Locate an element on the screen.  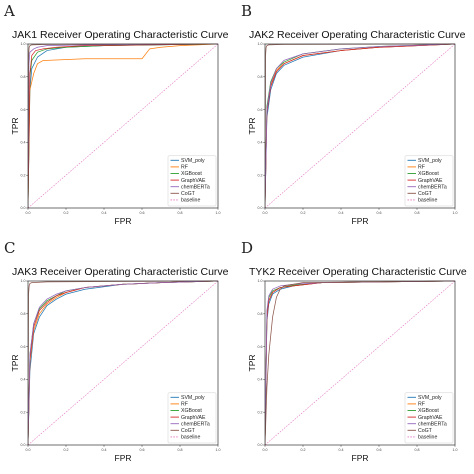
panel-letter: B is located at coordinates (246, 11).